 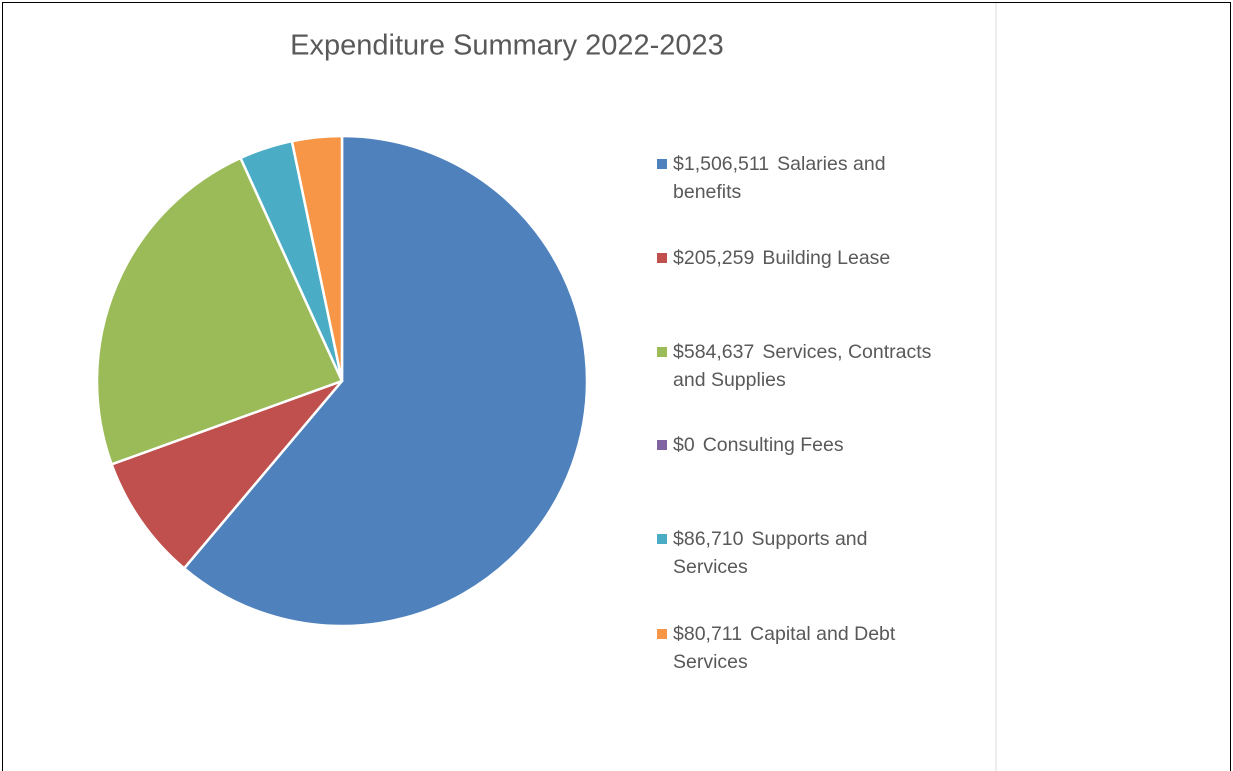 What do you see at coordinates (826, 258) in the screenshot?
I see `legend-label: Building Lease` at bounding box center [826, 258].